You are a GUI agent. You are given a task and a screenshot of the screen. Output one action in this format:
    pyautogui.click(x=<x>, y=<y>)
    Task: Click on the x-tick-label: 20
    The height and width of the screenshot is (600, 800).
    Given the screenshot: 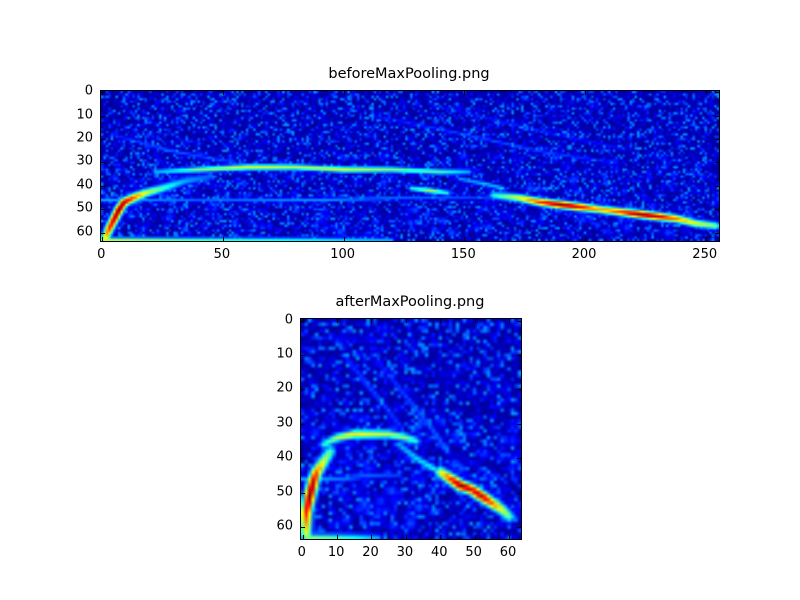 What is the action you would take?
    pyautogui.click(x=370, y=552)
    